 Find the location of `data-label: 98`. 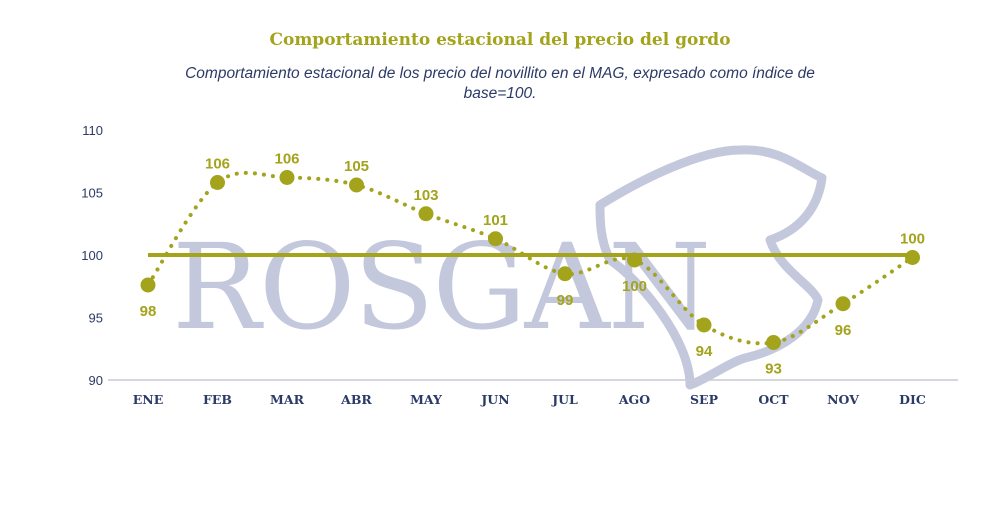

data-label: 98 is located at coordinates (148, 311).